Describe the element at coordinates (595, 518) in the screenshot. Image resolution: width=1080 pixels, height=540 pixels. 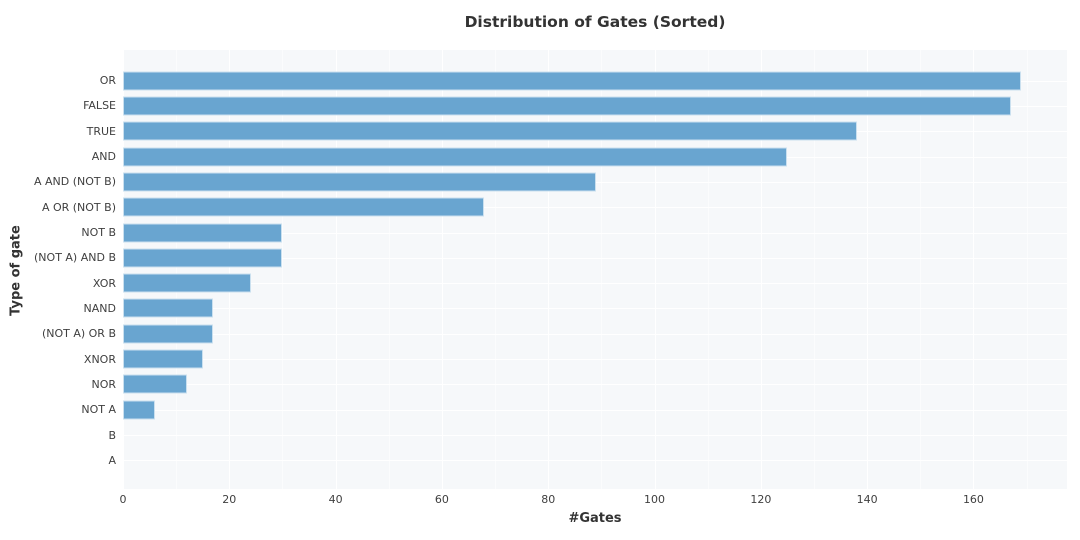
I see `x-axis-title: #Gates` at that location.